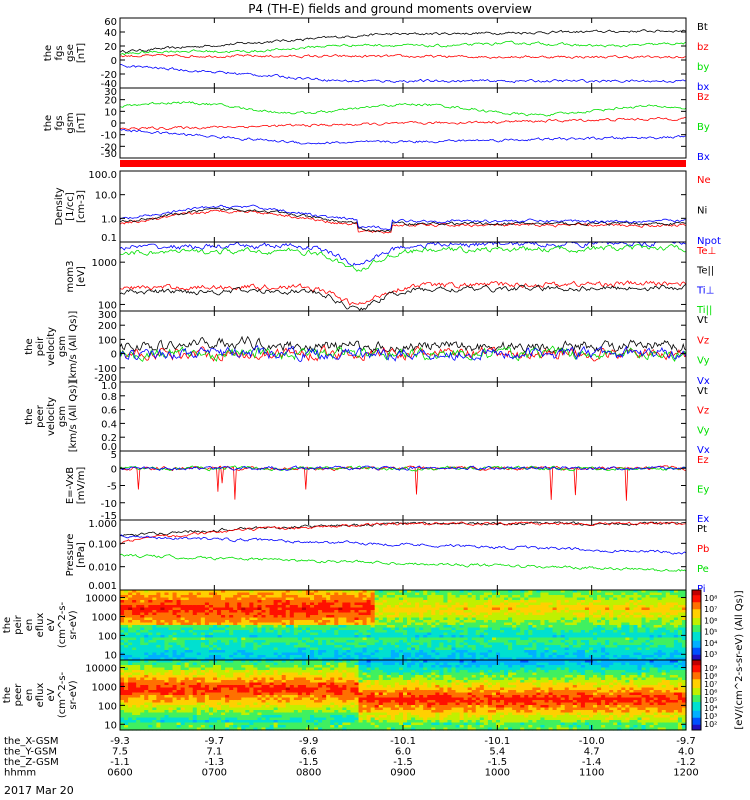  I want to click on ylabel-line: fgs, so click(59, 122).